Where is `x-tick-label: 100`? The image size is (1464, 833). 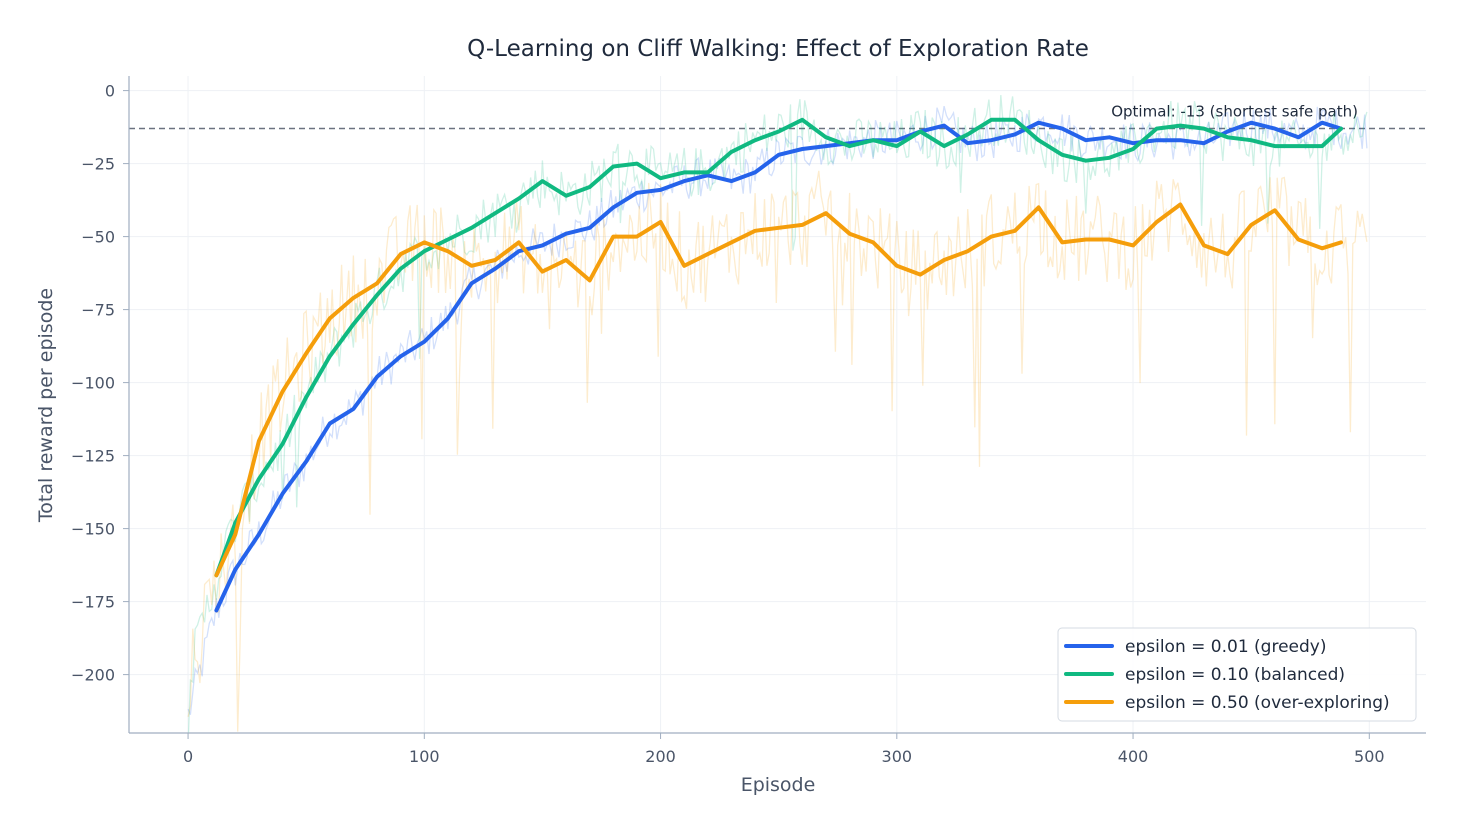
x-tick-label: 100 is located at coordinates (424, 756).